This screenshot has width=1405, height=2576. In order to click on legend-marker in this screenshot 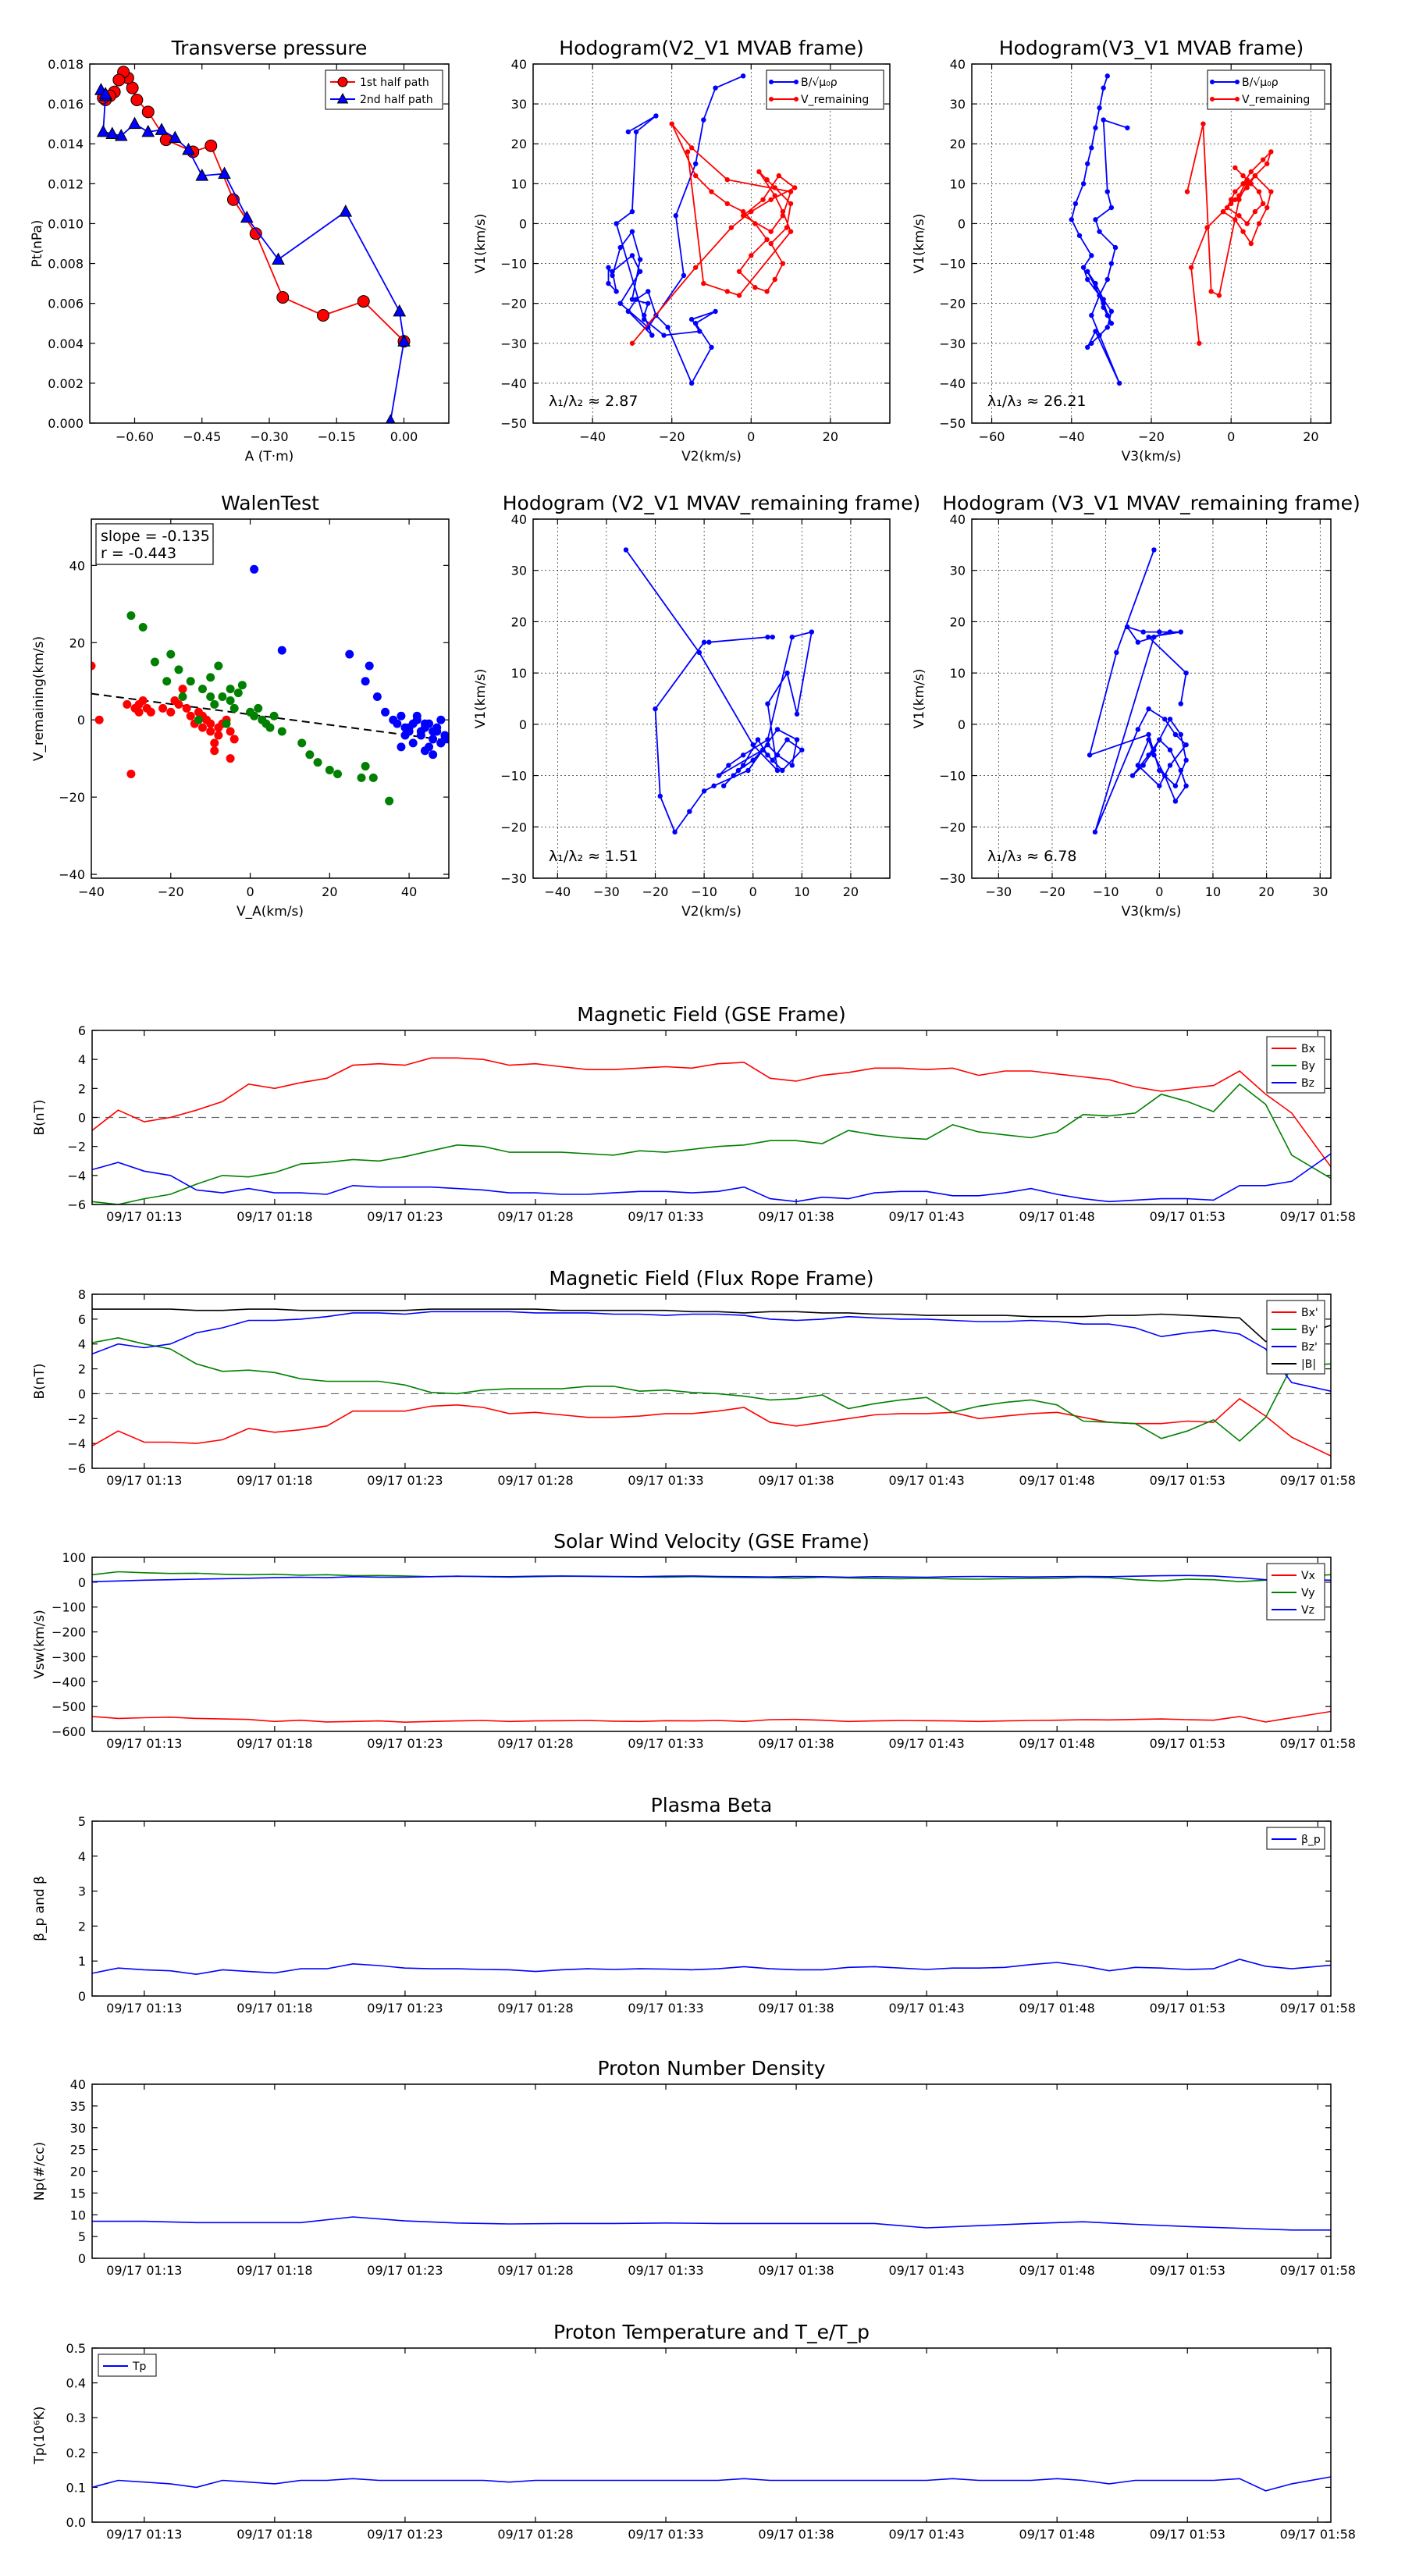, I will do `click(796, 99)`.